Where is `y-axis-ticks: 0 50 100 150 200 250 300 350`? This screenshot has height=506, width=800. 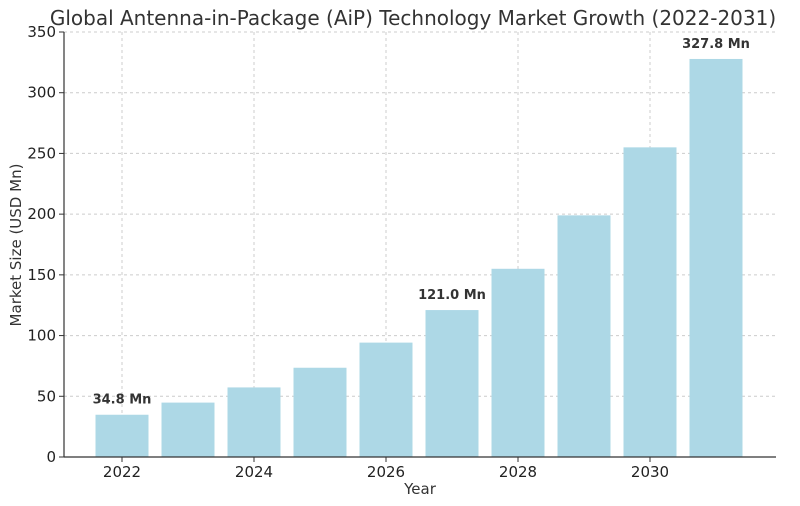 y-axis-ticks: 0 50 100 150 200 250 300 350 is located at coordinates (45, 244).